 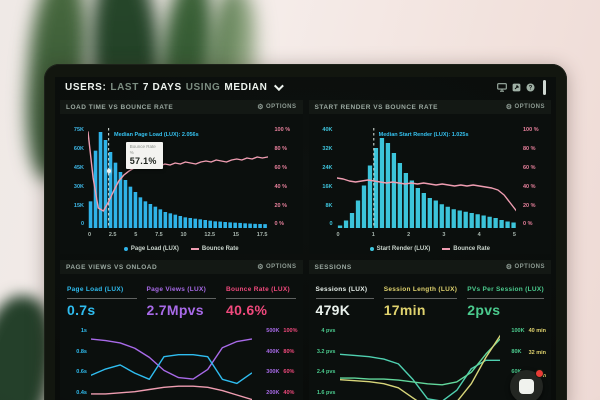 I want to click on axis-tick: 20 %, so click(x=281, y=205).